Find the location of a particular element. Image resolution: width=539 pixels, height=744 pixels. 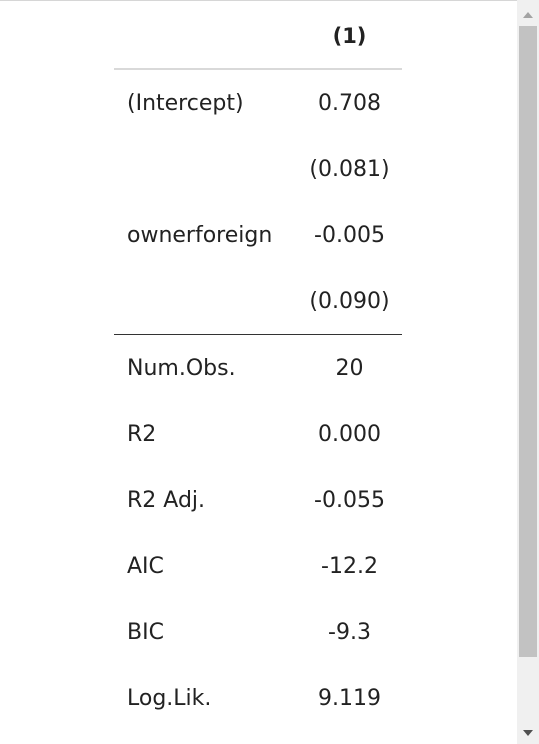

vertical-scrollbar is located at coordinates (528, 372).